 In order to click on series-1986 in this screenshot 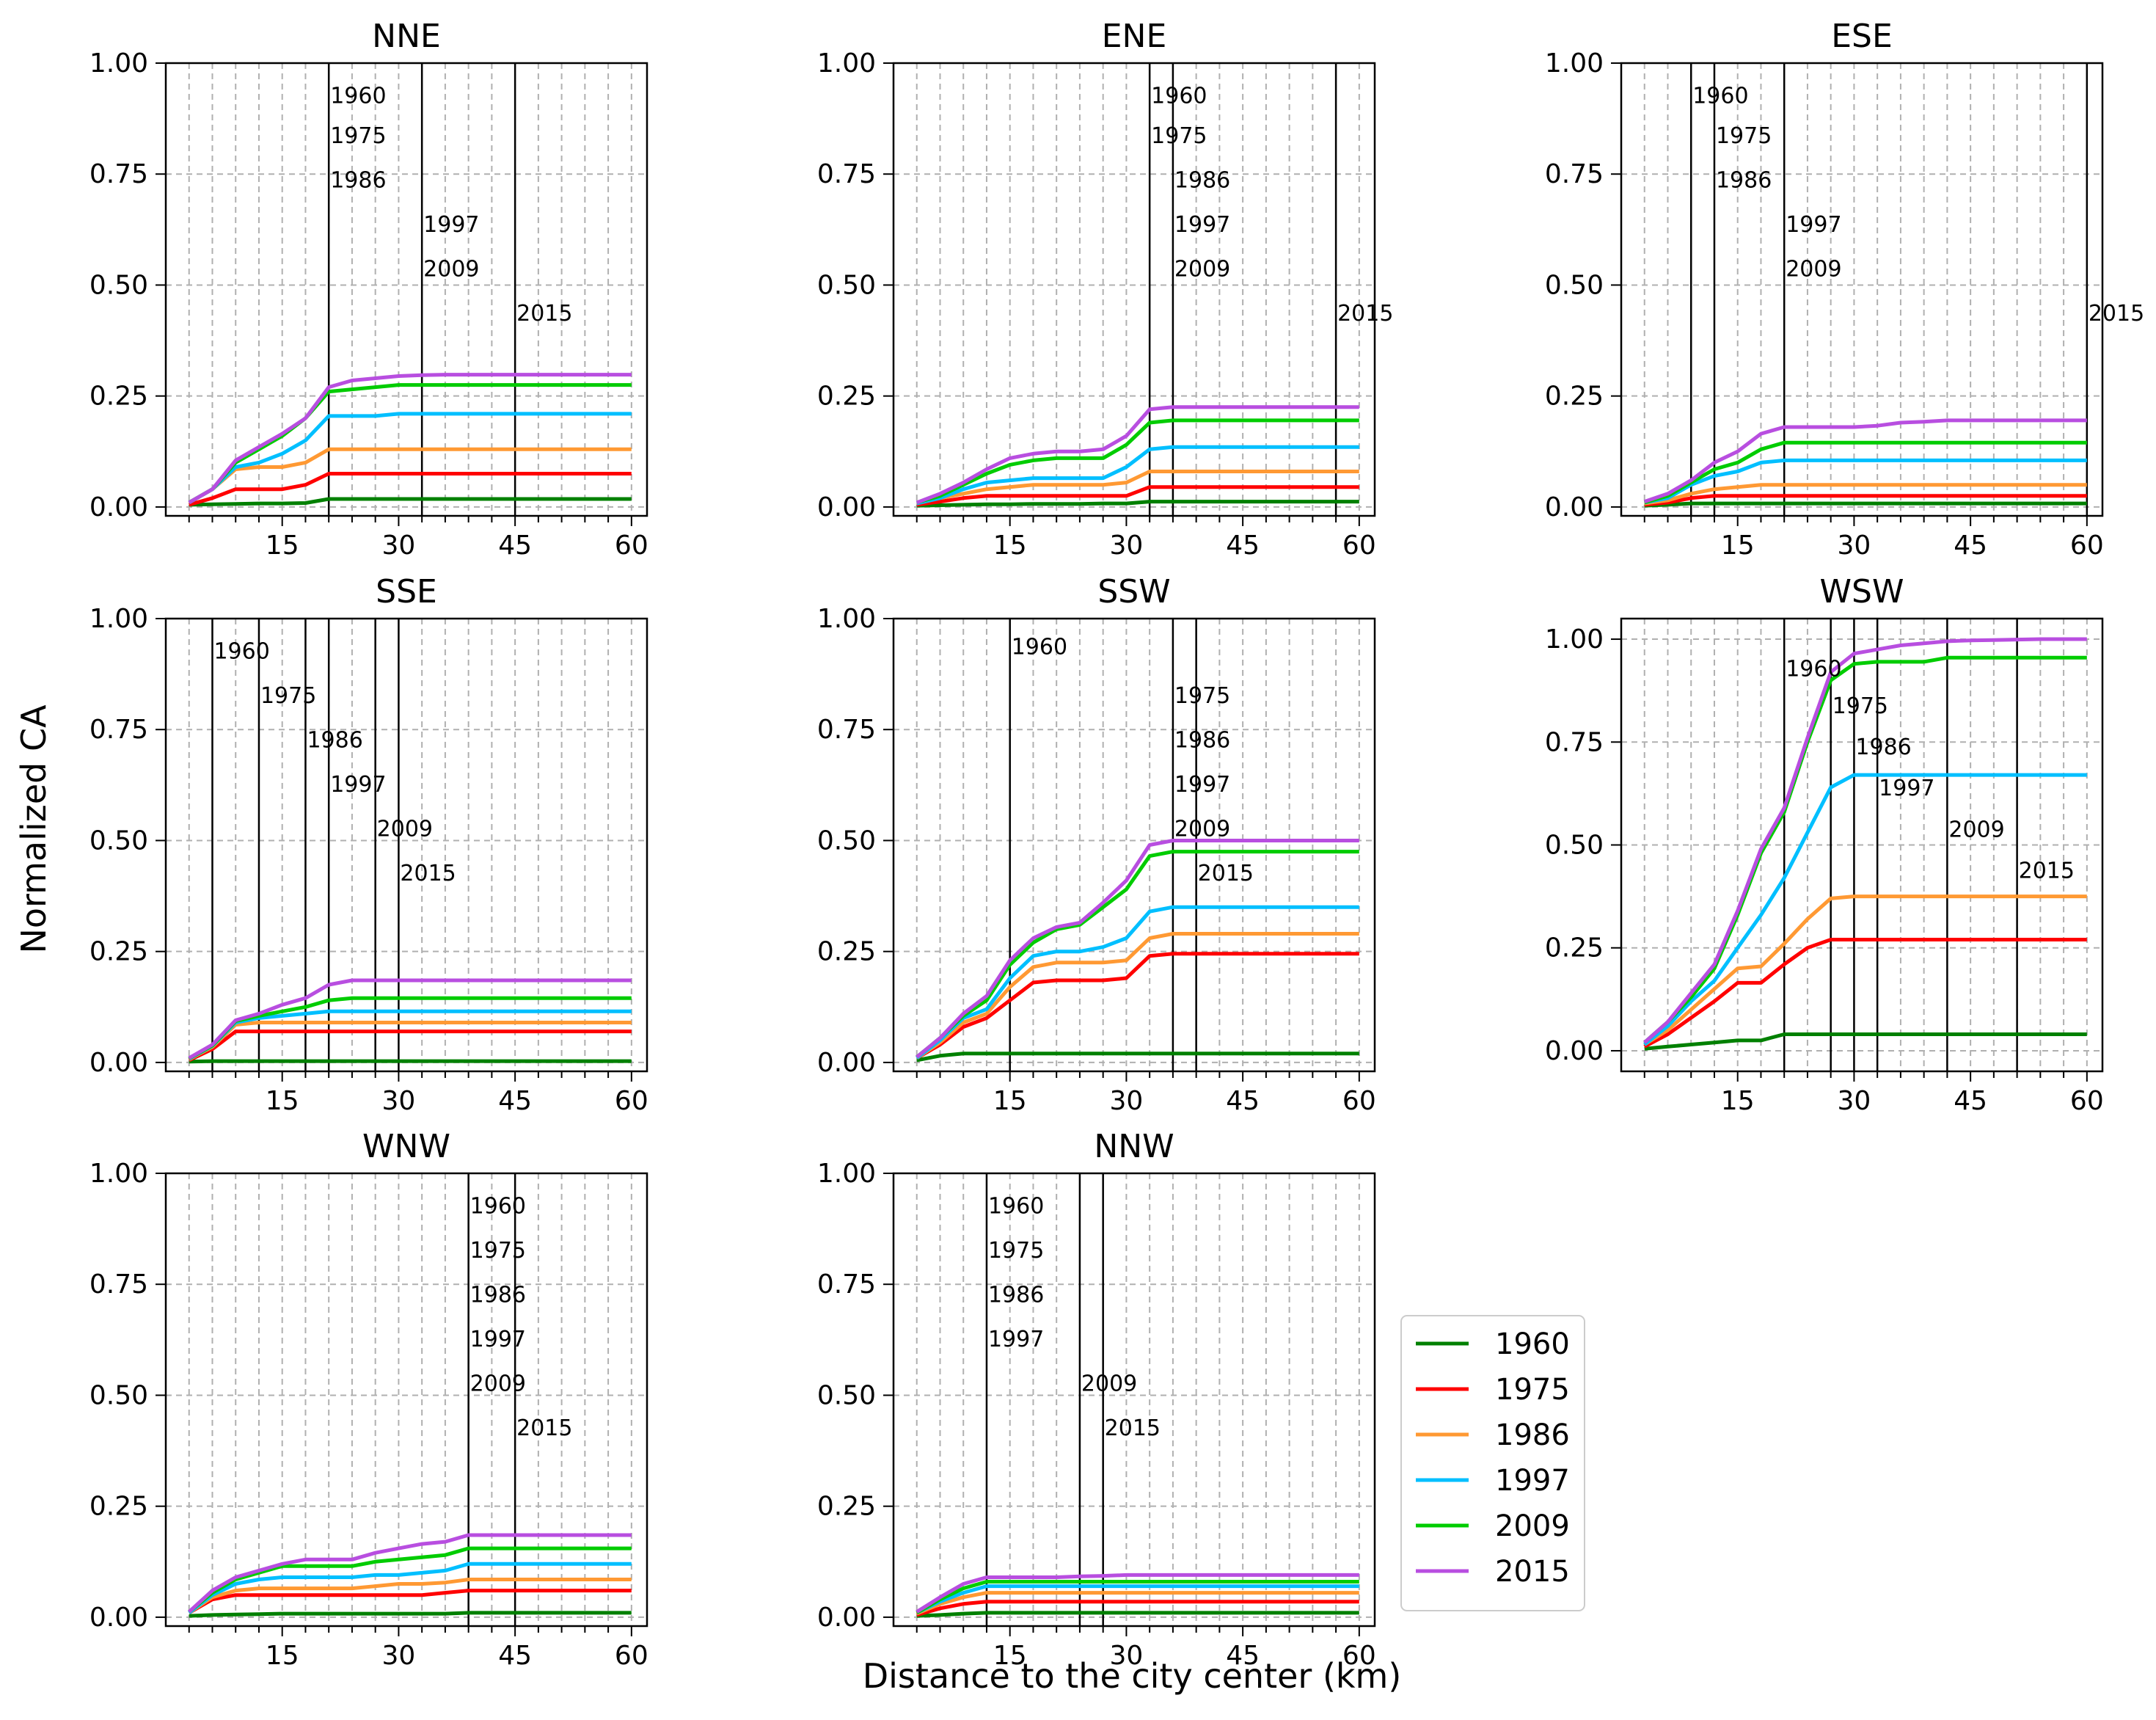, I will do `click(1137, 1603)`.